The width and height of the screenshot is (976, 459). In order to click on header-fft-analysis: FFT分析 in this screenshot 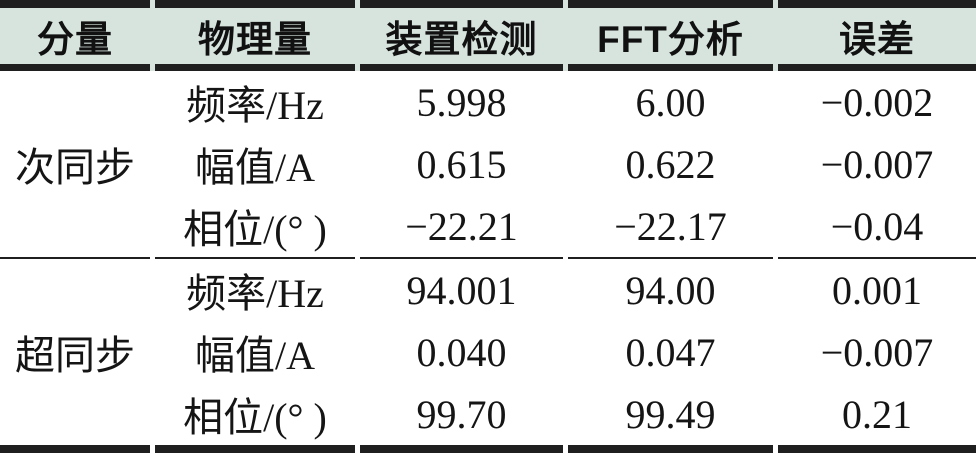, I will do `click(670, 35)`.